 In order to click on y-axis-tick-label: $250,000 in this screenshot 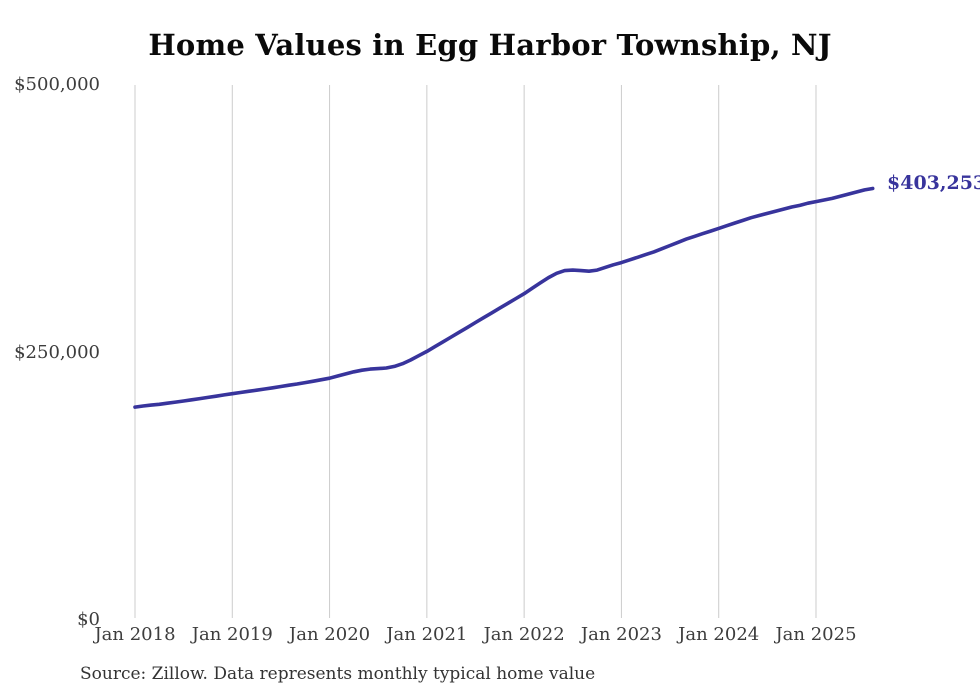, I will do `click(57, 352)`.